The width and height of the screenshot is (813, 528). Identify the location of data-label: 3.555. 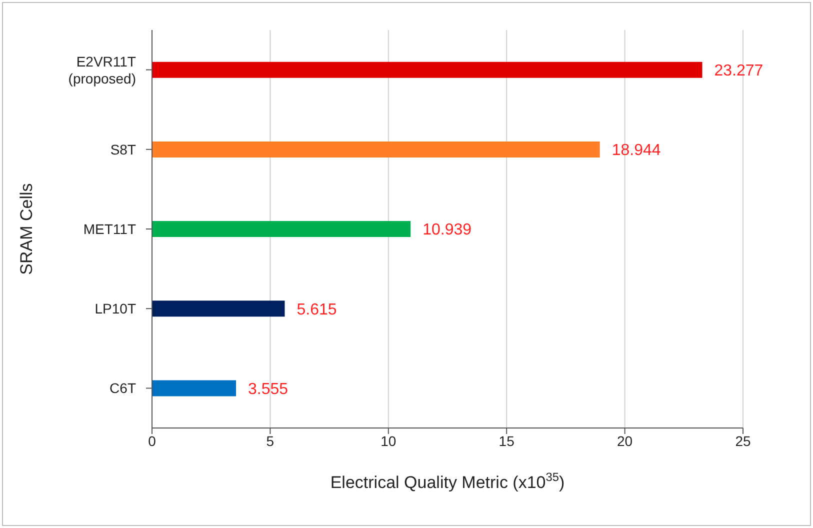
(268, 389).